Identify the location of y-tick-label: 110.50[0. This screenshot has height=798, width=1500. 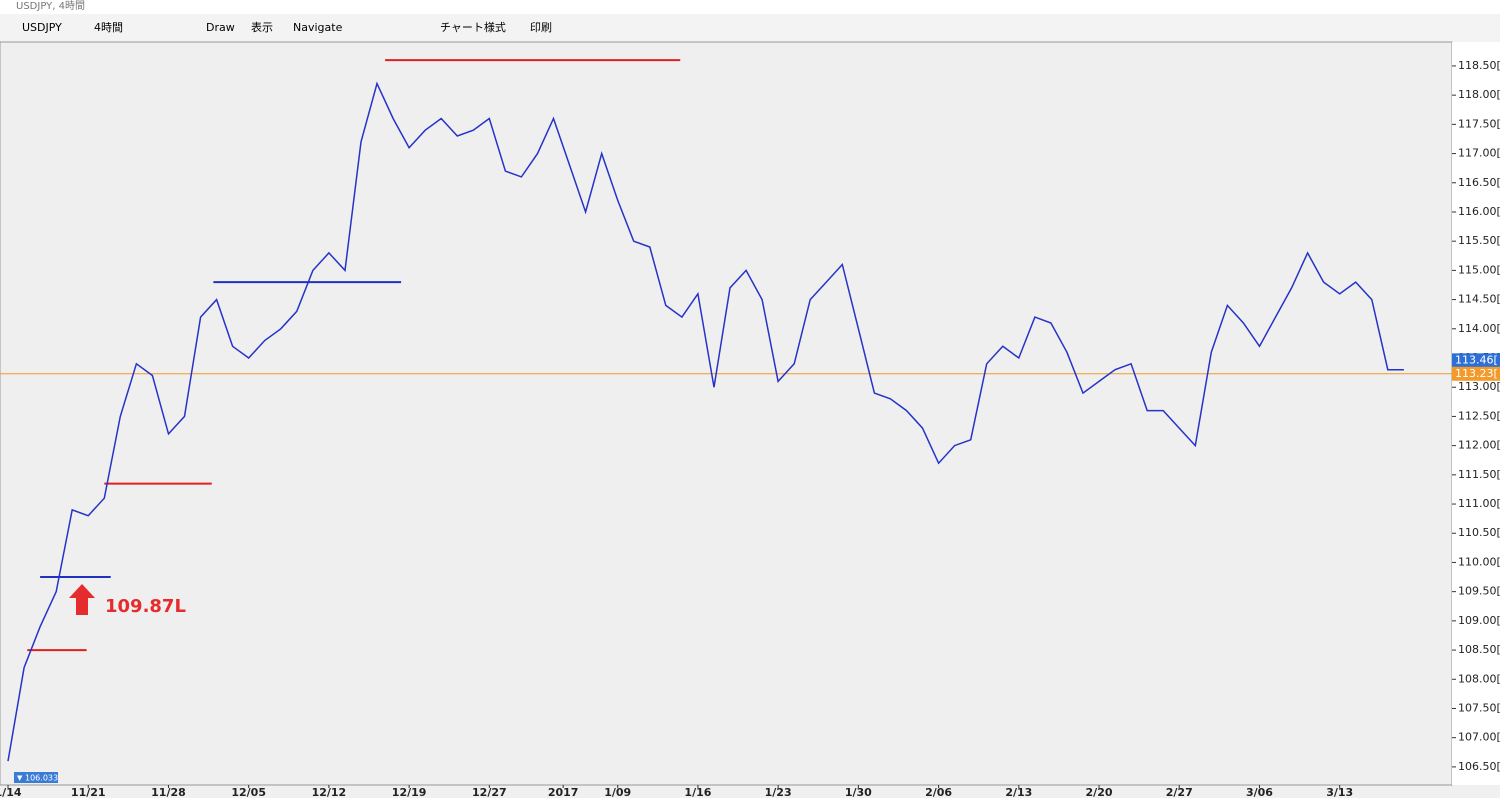
(1479, 532).